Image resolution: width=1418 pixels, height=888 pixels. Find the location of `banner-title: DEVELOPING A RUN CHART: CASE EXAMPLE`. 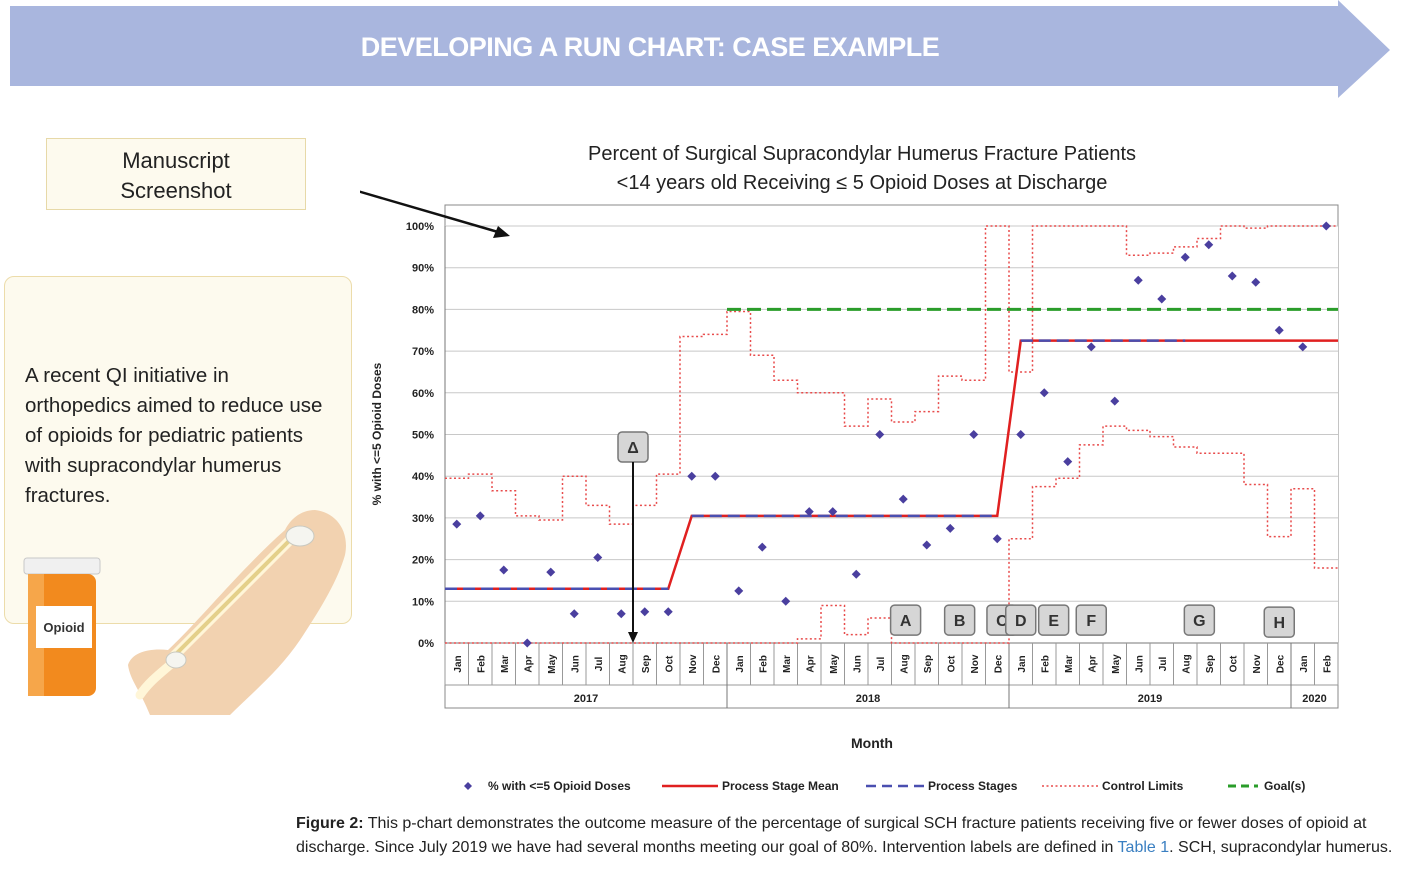

banner-title: DEVELOPING A RUN CHART: CASE EXAMPLE is located at coordinates (650, 47).